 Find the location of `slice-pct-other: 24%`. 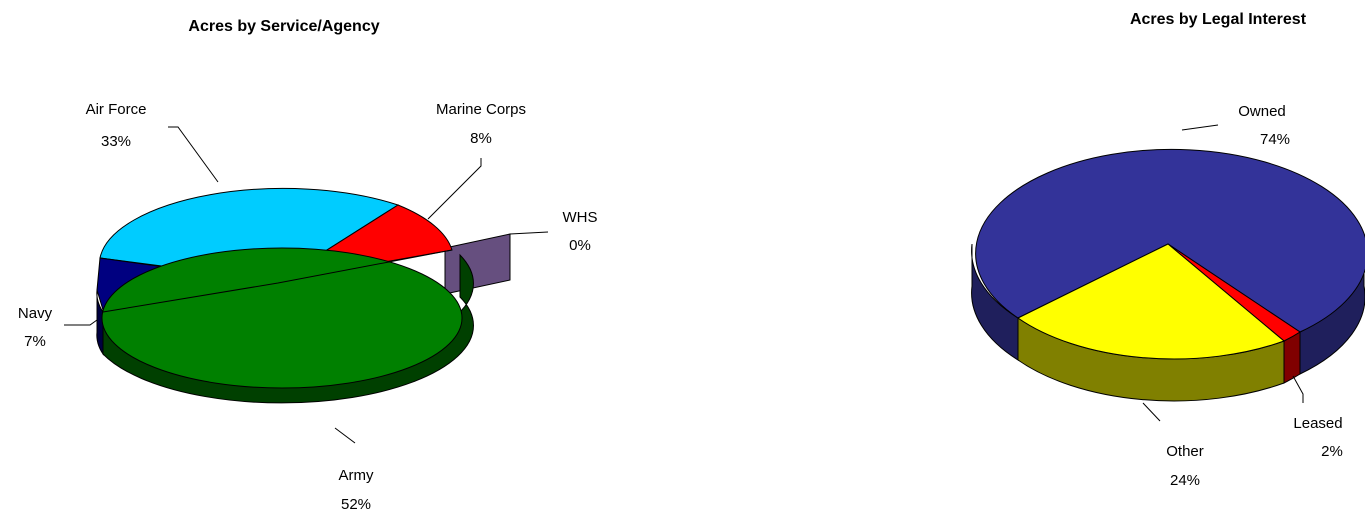

slice-pct-other: 24% is located at coordinates (1185, 480).